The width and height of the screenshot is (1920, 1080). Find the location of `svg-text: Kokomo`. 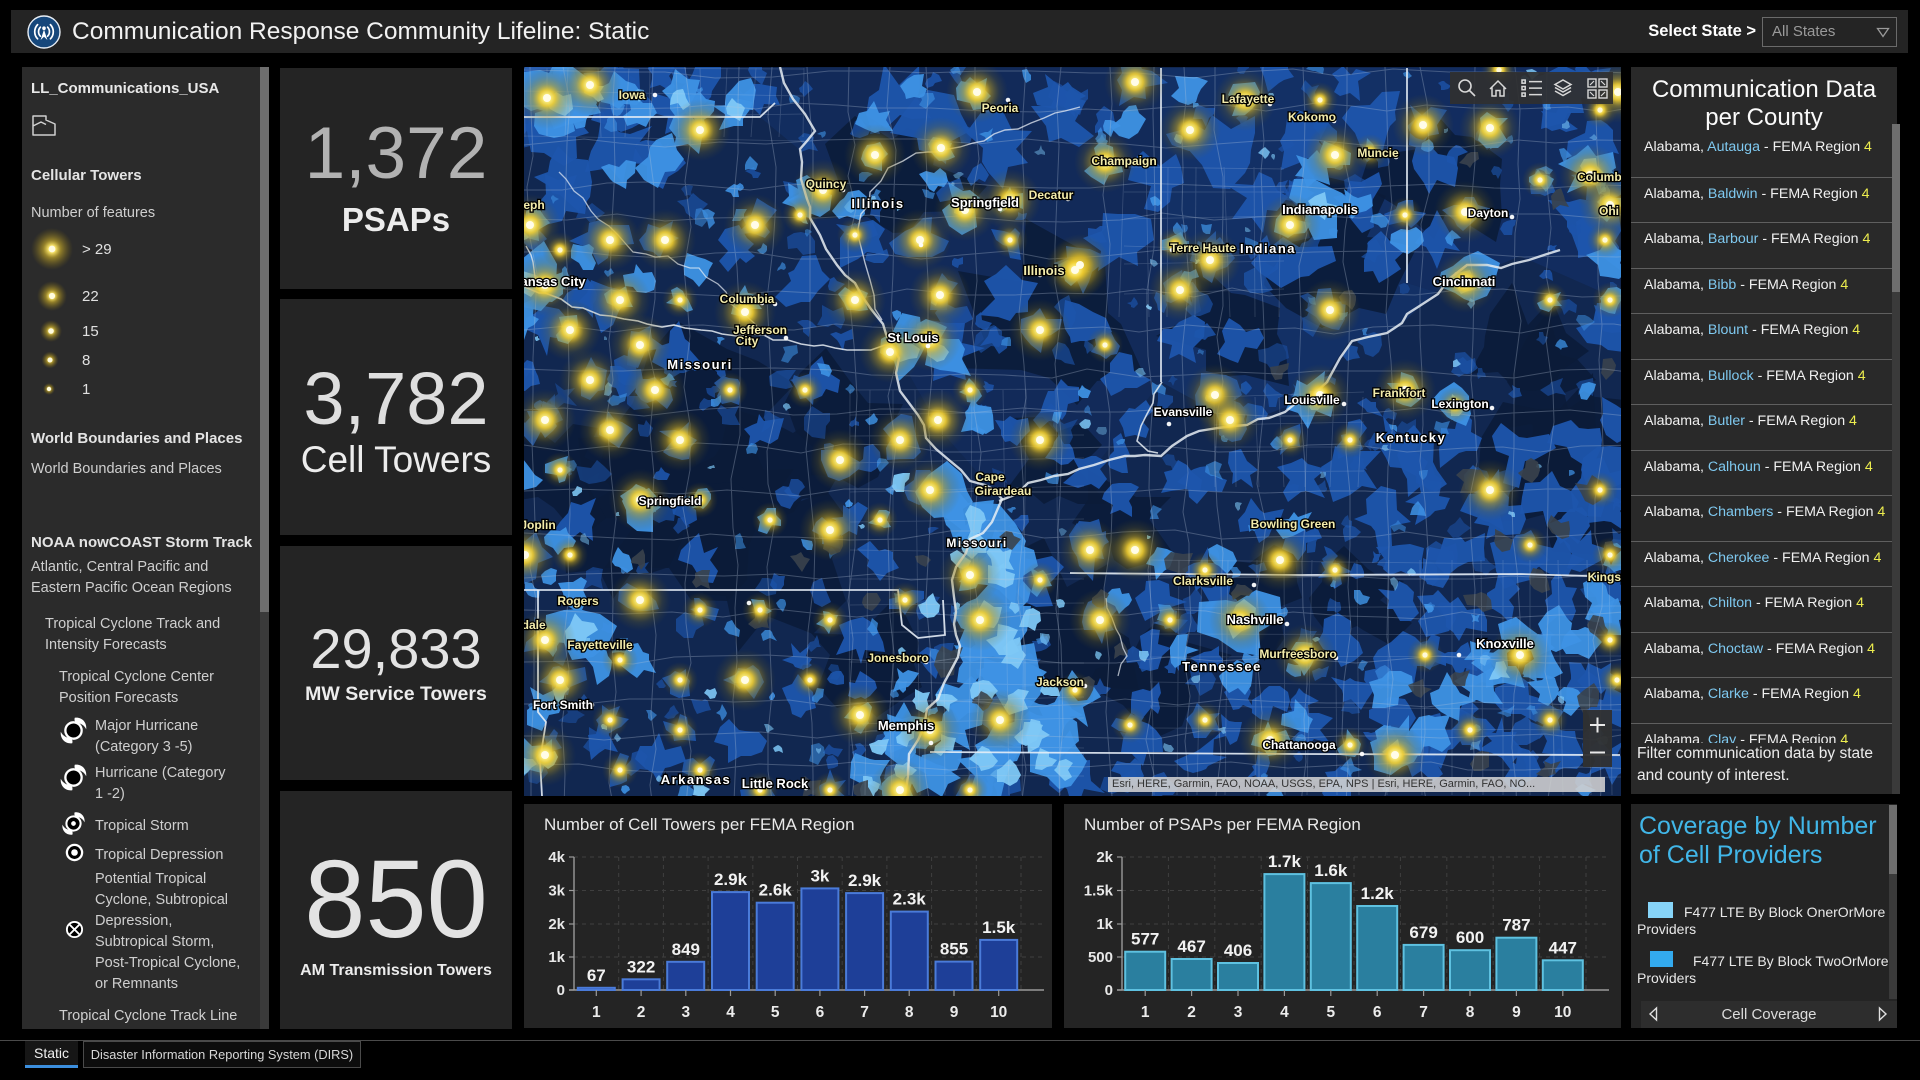

svg-text: Kokomo is located at coordinates (1312, 117).